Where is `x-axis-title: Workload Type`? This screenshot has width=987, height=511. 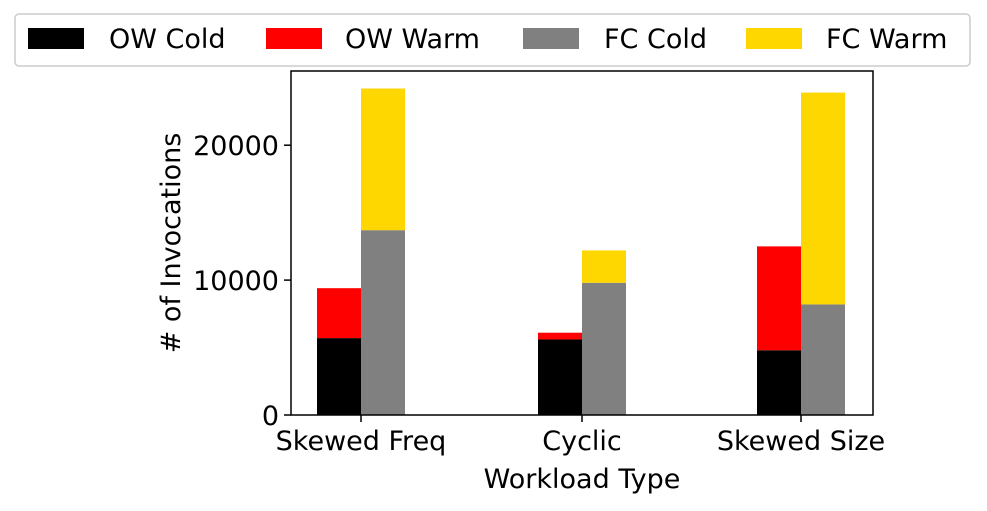 x-axis-title: Workload Type is located at coordinates (582, 479).